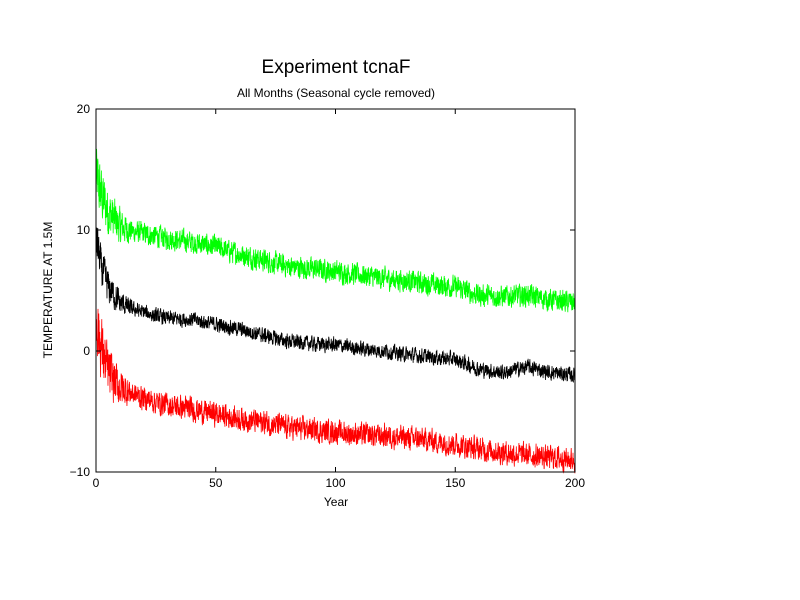 This screenshot has height=600, width=800. What do you see at coordinates (84, 230) in the screenshot?
I see `y-tick-label: 10` at bounding box center [84, 230].